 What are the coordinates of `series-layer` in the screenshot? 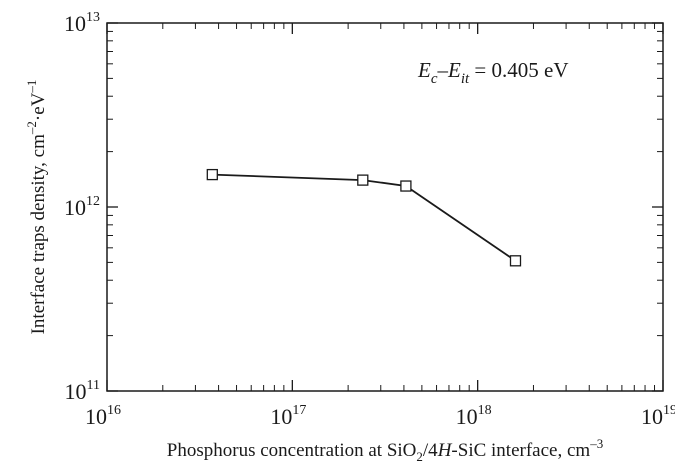 It's located at (364, 217).